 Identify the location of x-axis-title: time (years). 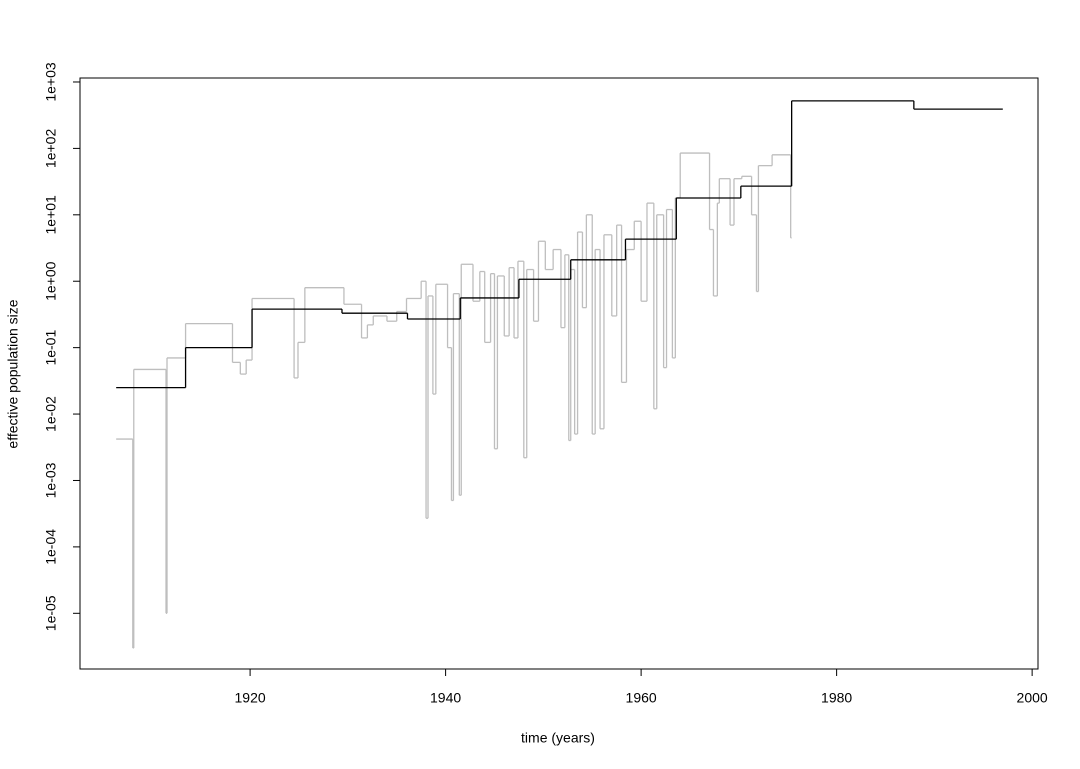
(558, 738).